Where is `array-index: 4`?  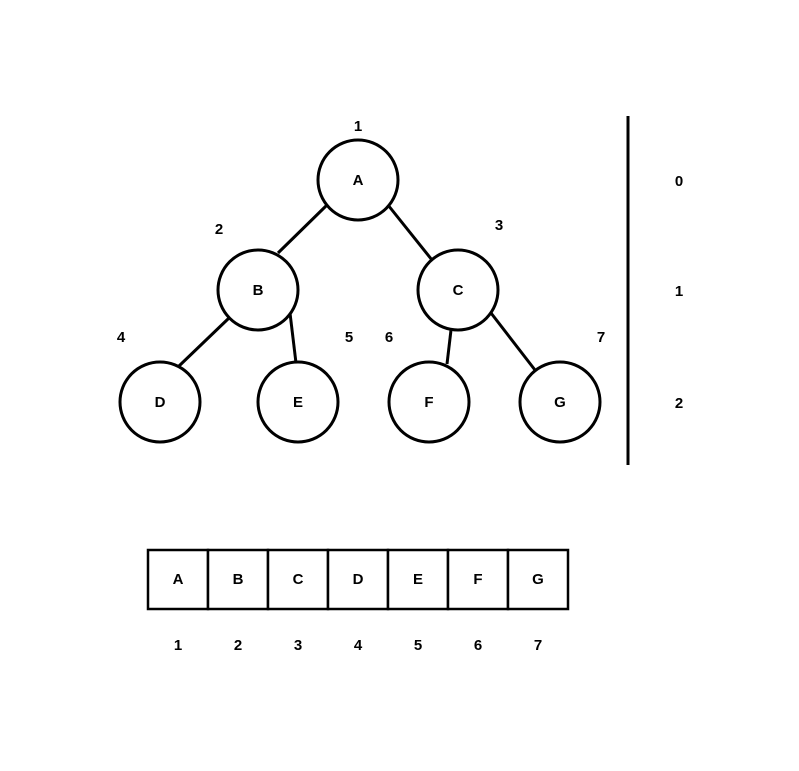
array-index: 4 is located at coordinates (358, 645).